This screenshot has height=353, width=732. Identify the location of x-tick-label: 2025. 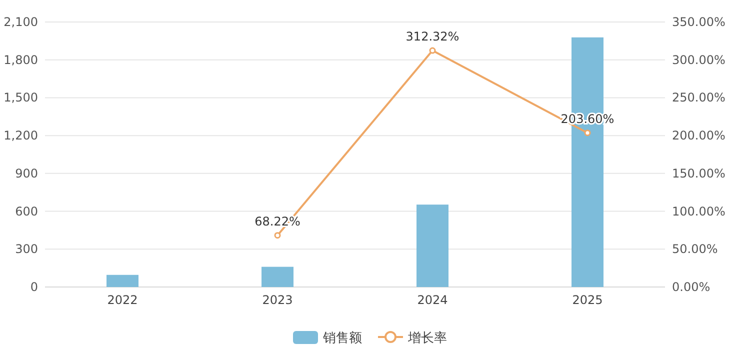
(587, 300).